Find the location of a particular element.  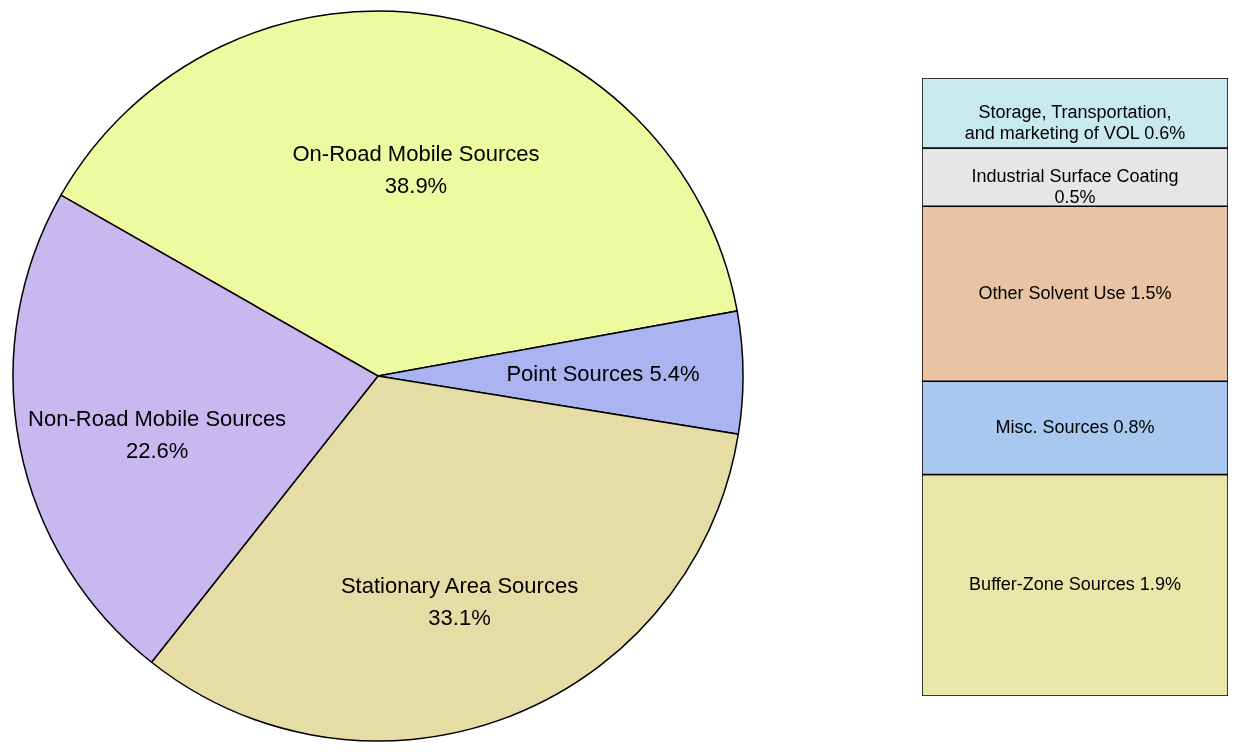

text: Other Solvent Use 1.5% is located at coordinates (1075, 292).